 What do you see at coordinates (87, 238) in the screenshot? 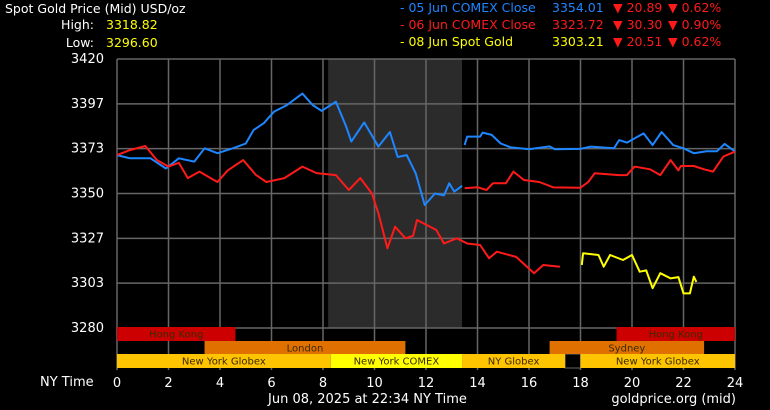
I see `y-tick-label: 3327` at bounding box center [87, 238].